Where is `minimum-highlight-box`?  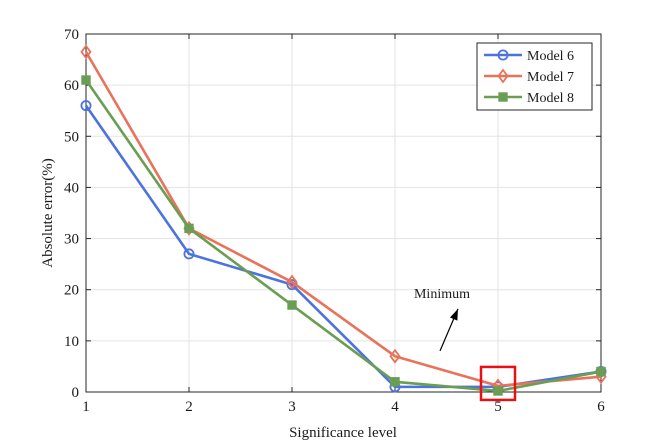
minimum-highlight-box is located at coordinates (498, 383).